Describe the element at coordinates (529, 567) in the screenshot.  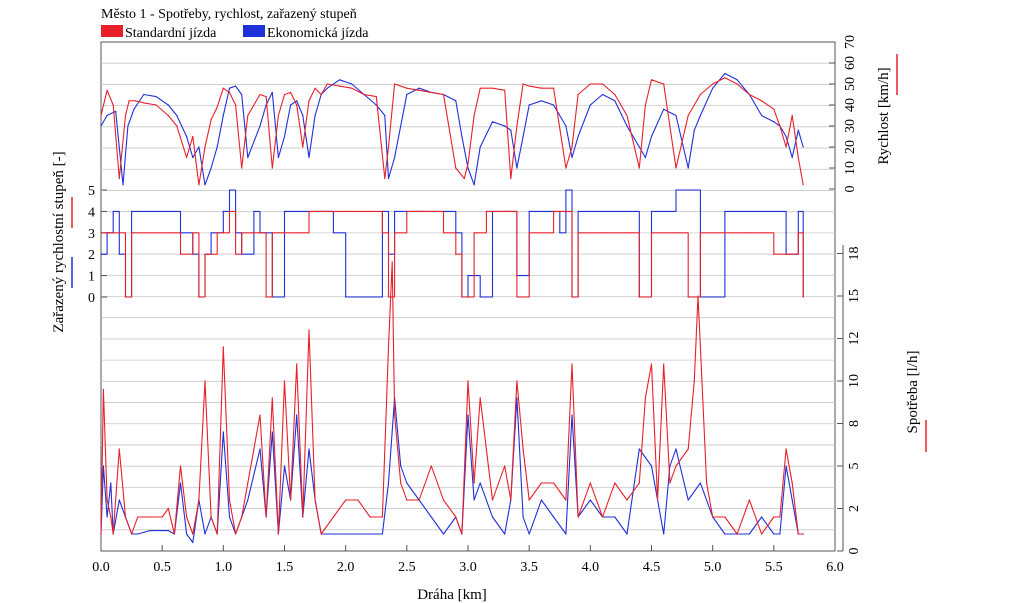
I see `x-tick-label: 3.5` at that location.